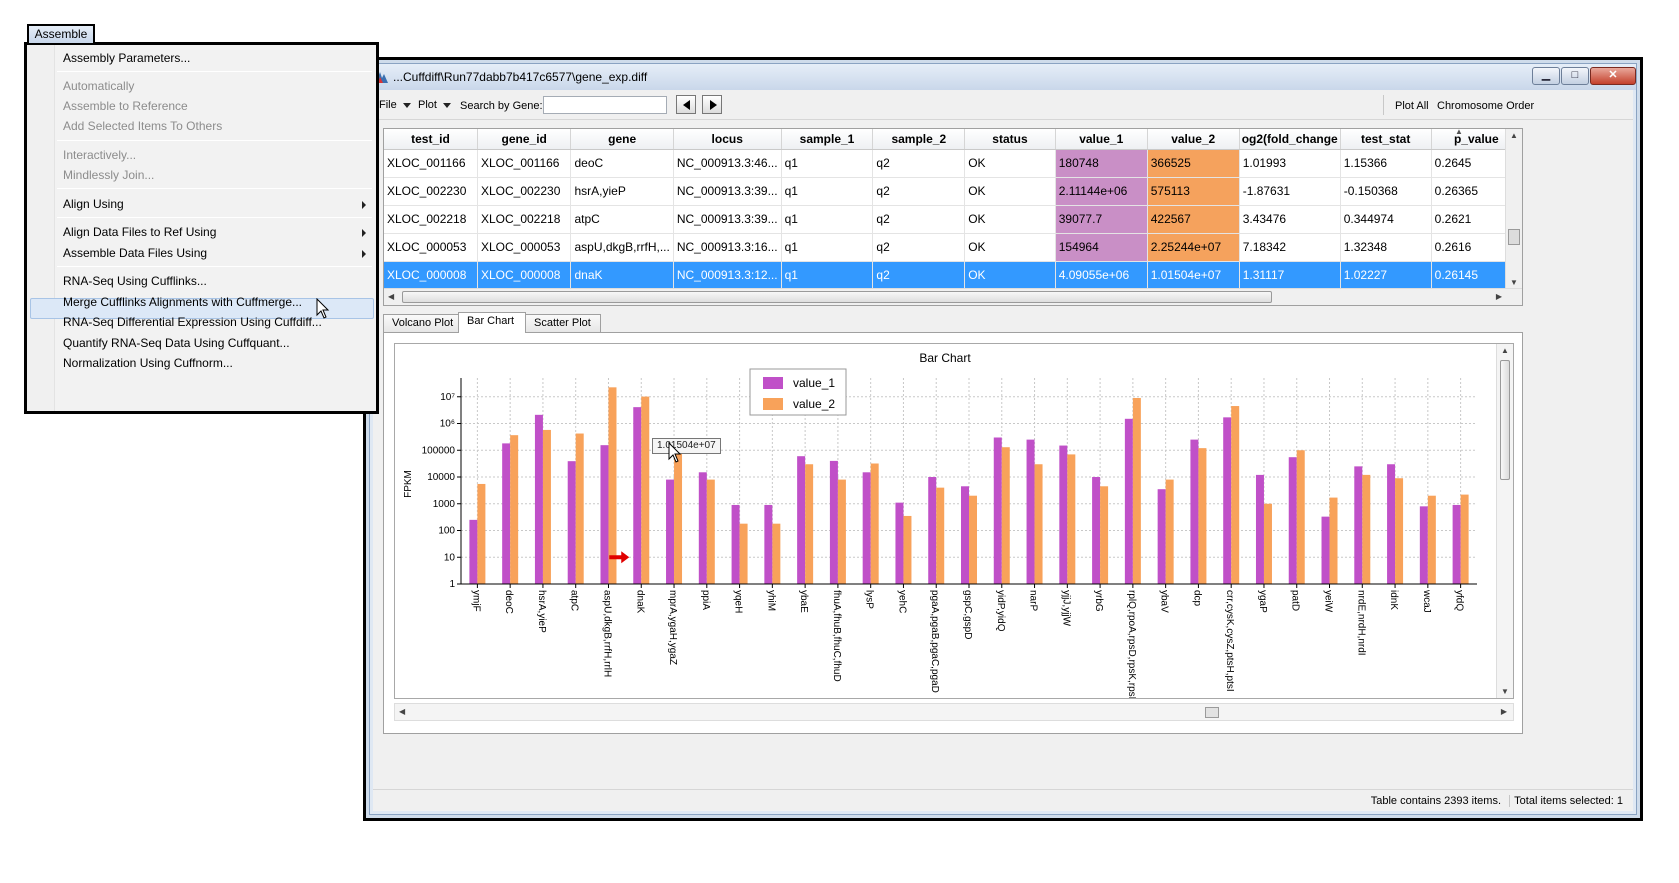 This screenshot has width=1679, height=883. I want to click on column-header: sample_1, so click(827, 139).